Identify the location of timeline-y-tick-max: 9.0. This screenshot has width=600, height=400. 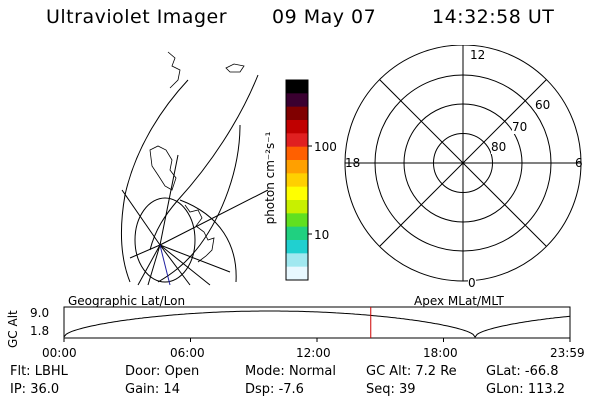
(40, 313).